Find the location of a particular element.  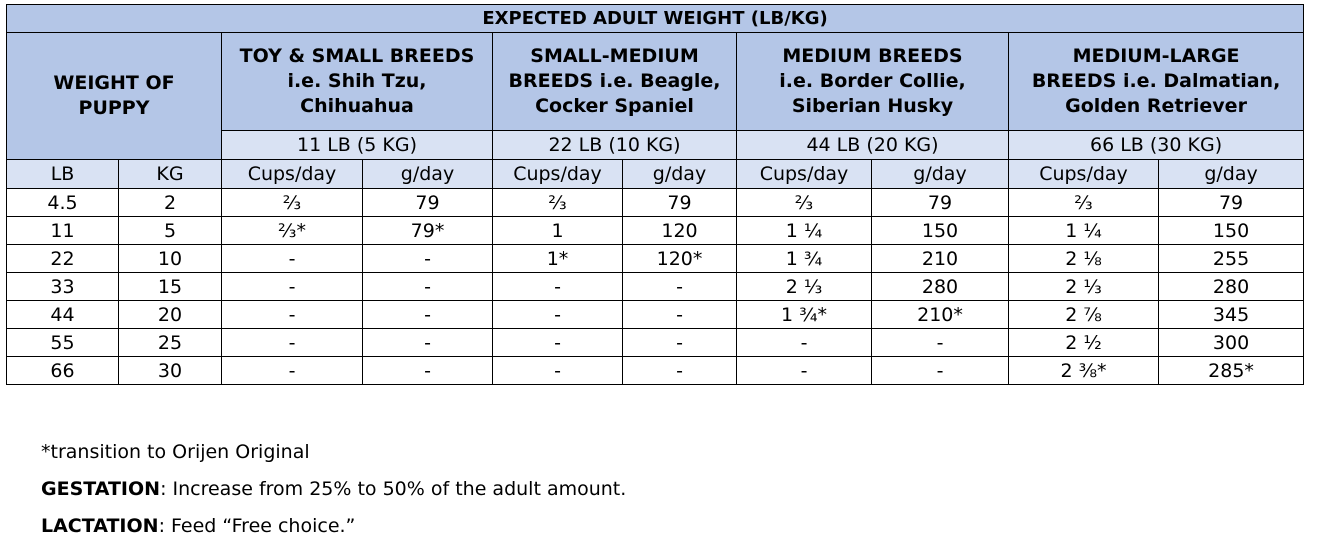

puppy-kg-cell: 20 is located at coordinates (170, 314).